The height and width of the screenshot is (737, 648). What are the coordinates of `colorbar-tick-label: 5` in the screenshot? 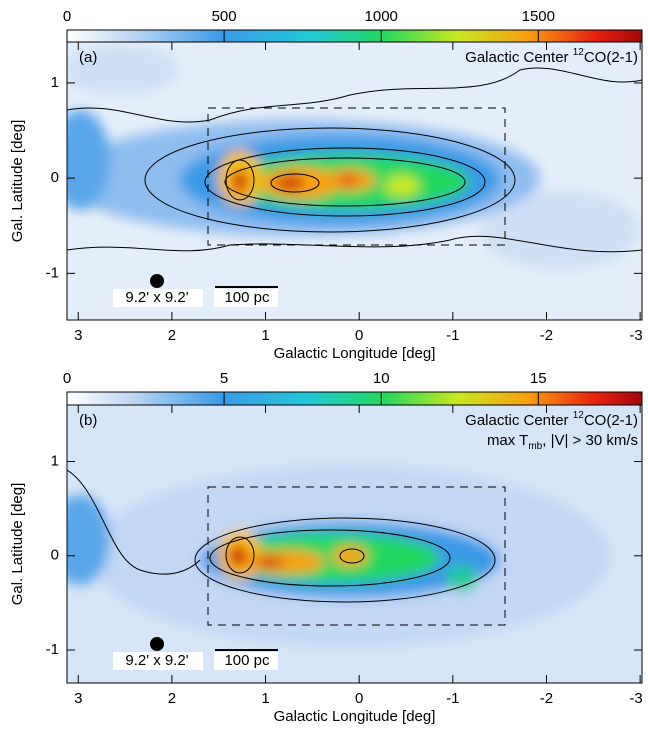 It's located at (224, 378).